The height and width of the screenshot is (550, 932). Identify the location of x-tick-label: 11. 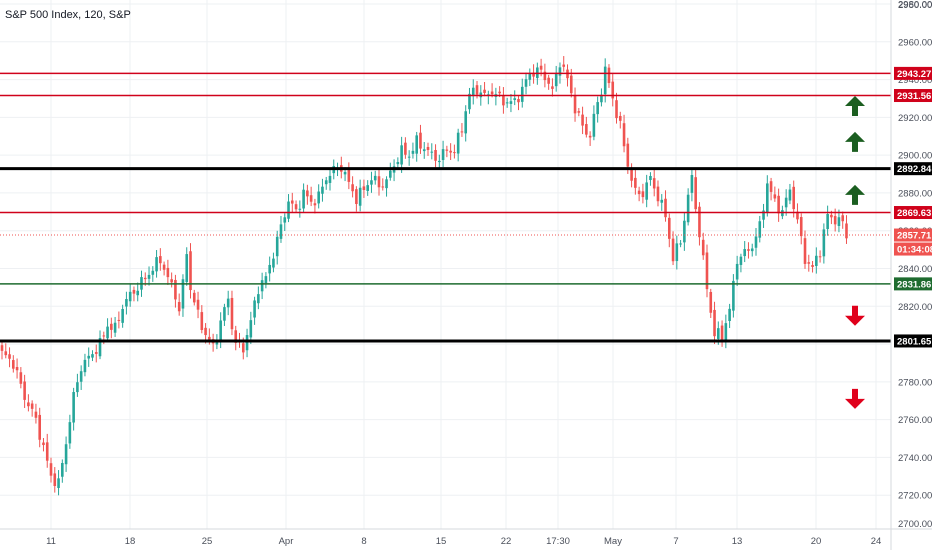
(51, 541).